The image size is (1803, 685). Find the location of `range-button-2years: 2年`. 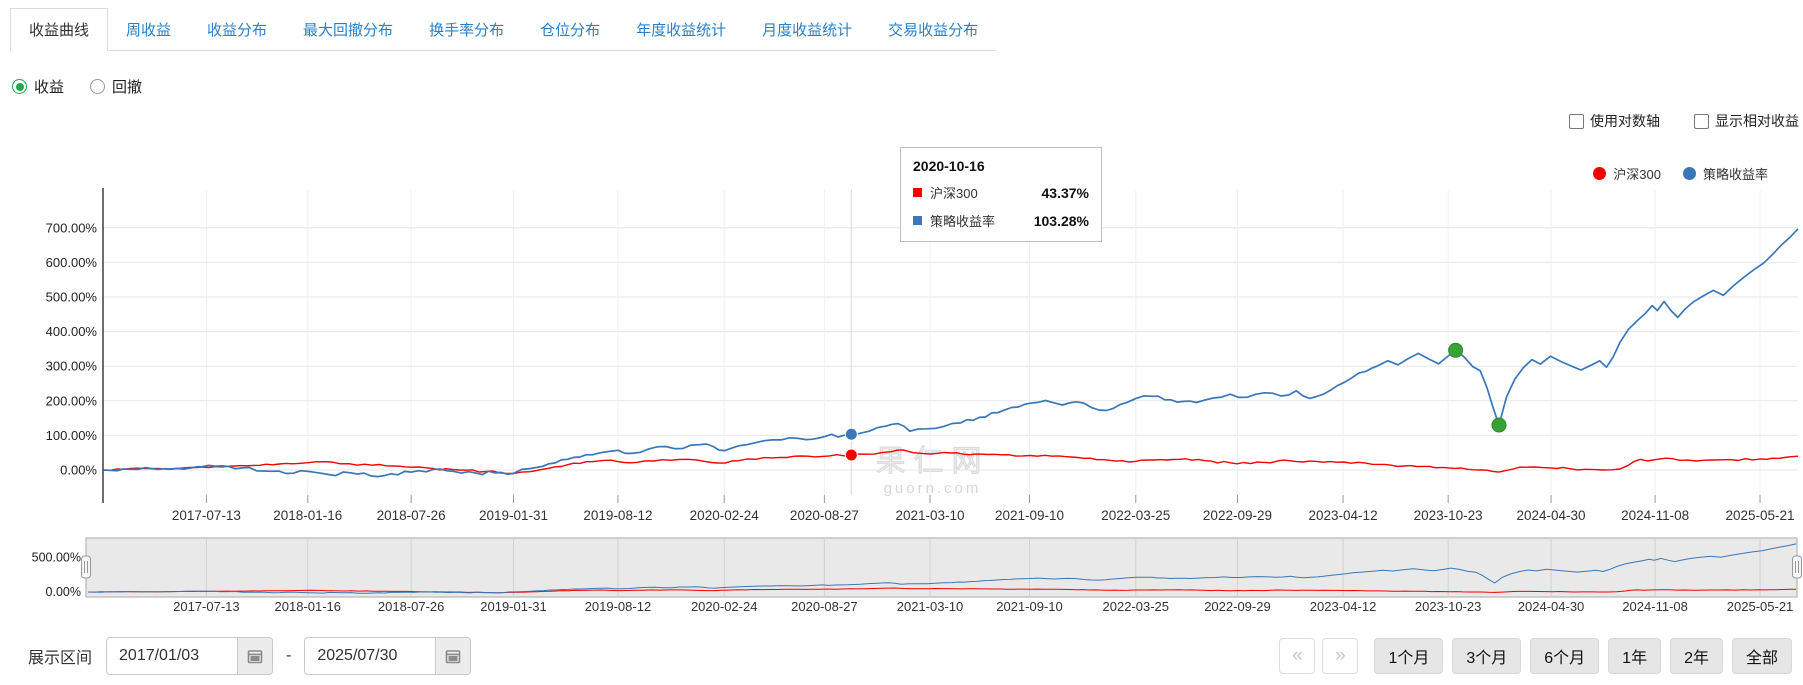

range-button-2years: 2年 is located at coordinates (1696, 656).